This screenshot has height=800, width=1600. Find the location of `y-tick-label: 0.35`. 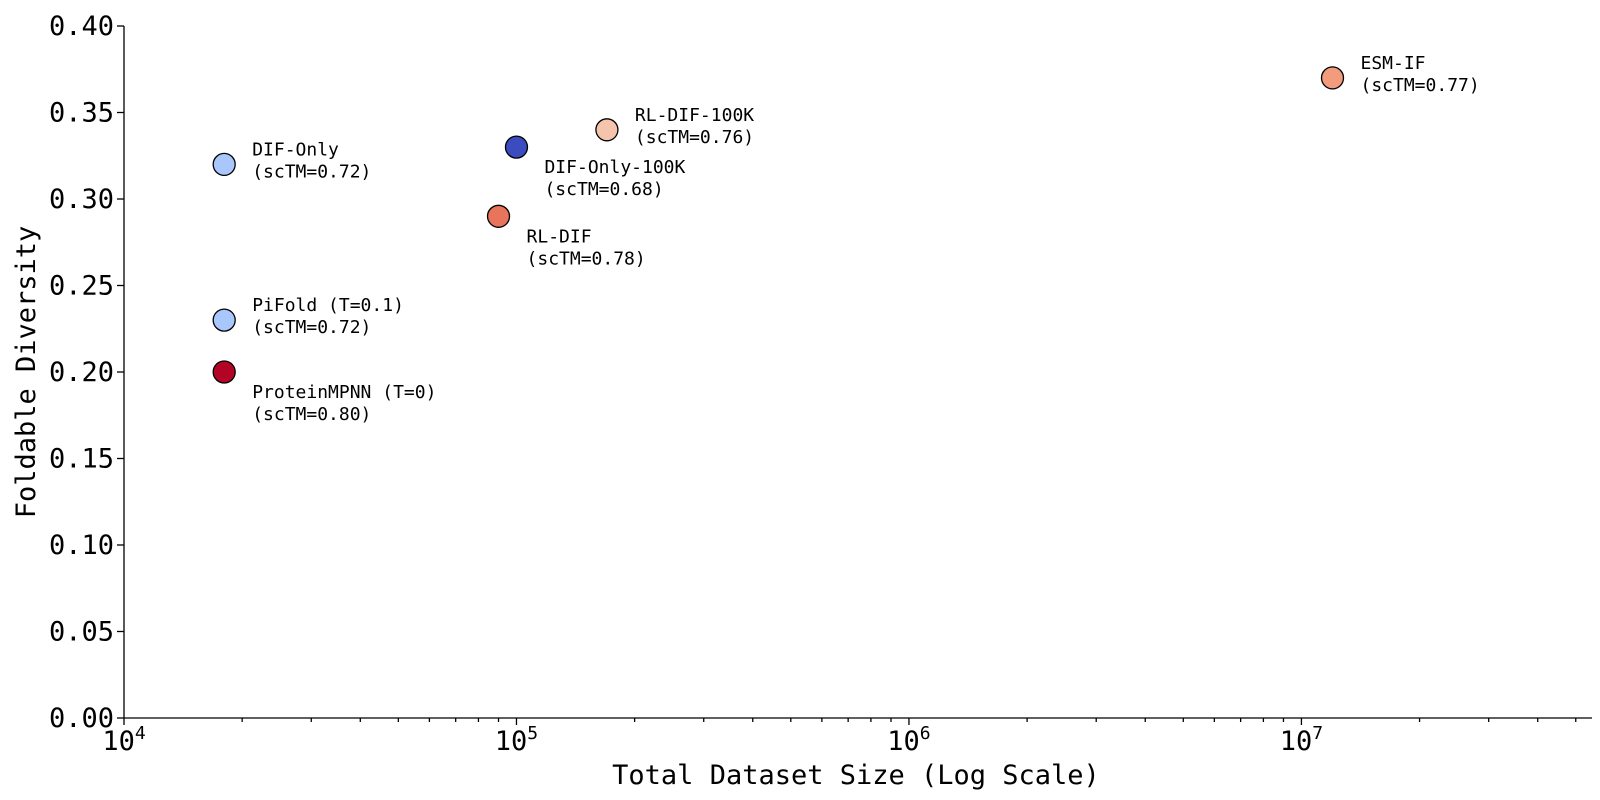

y-tick-label: 0.35 is located at coordinates (81, 113).